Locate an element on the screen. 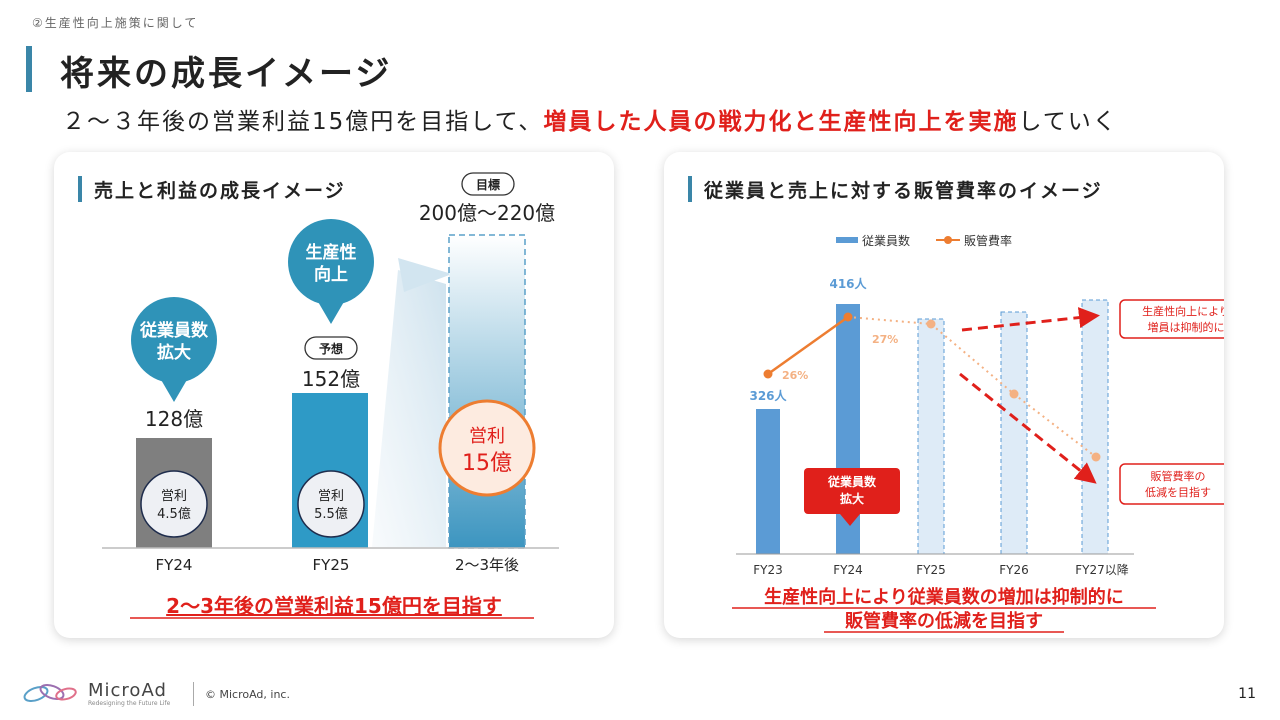  arrow-sga is located at coordinates (1028, 428).